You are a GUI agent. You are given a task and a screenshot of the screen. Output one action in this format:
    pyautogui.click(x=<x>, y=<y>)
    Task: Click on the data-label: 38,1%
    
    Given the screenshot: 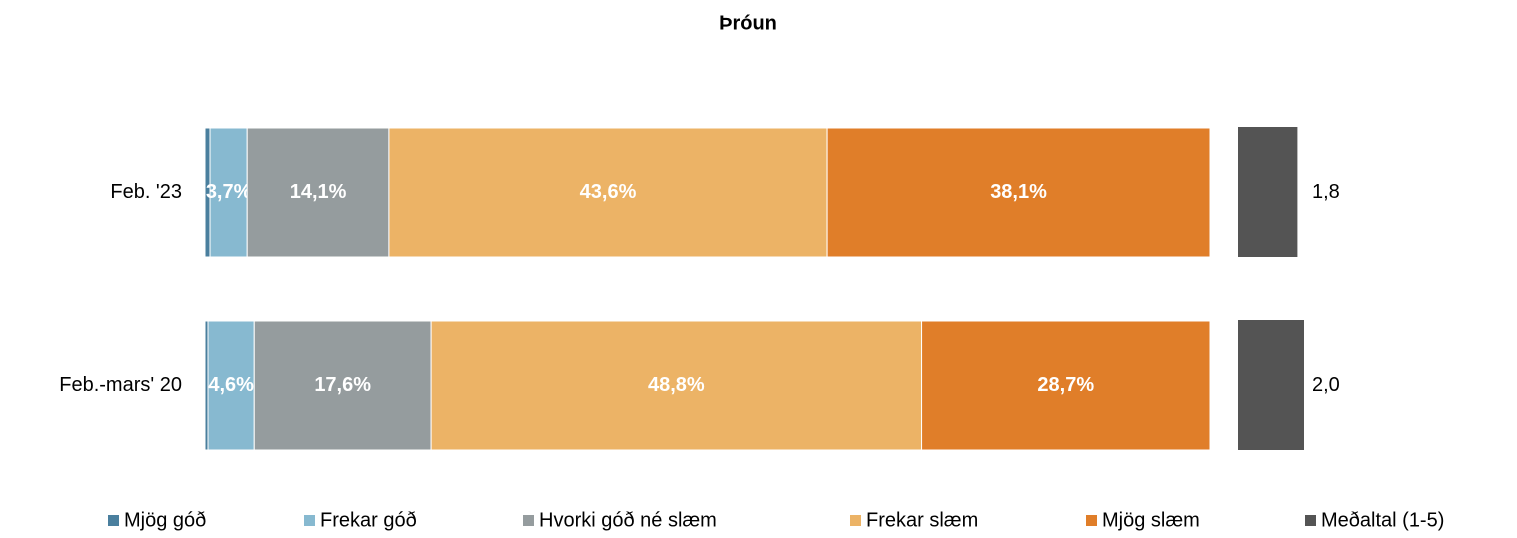 What is the action you would take?
    pyautogui.click(x=1018, y=192)
    